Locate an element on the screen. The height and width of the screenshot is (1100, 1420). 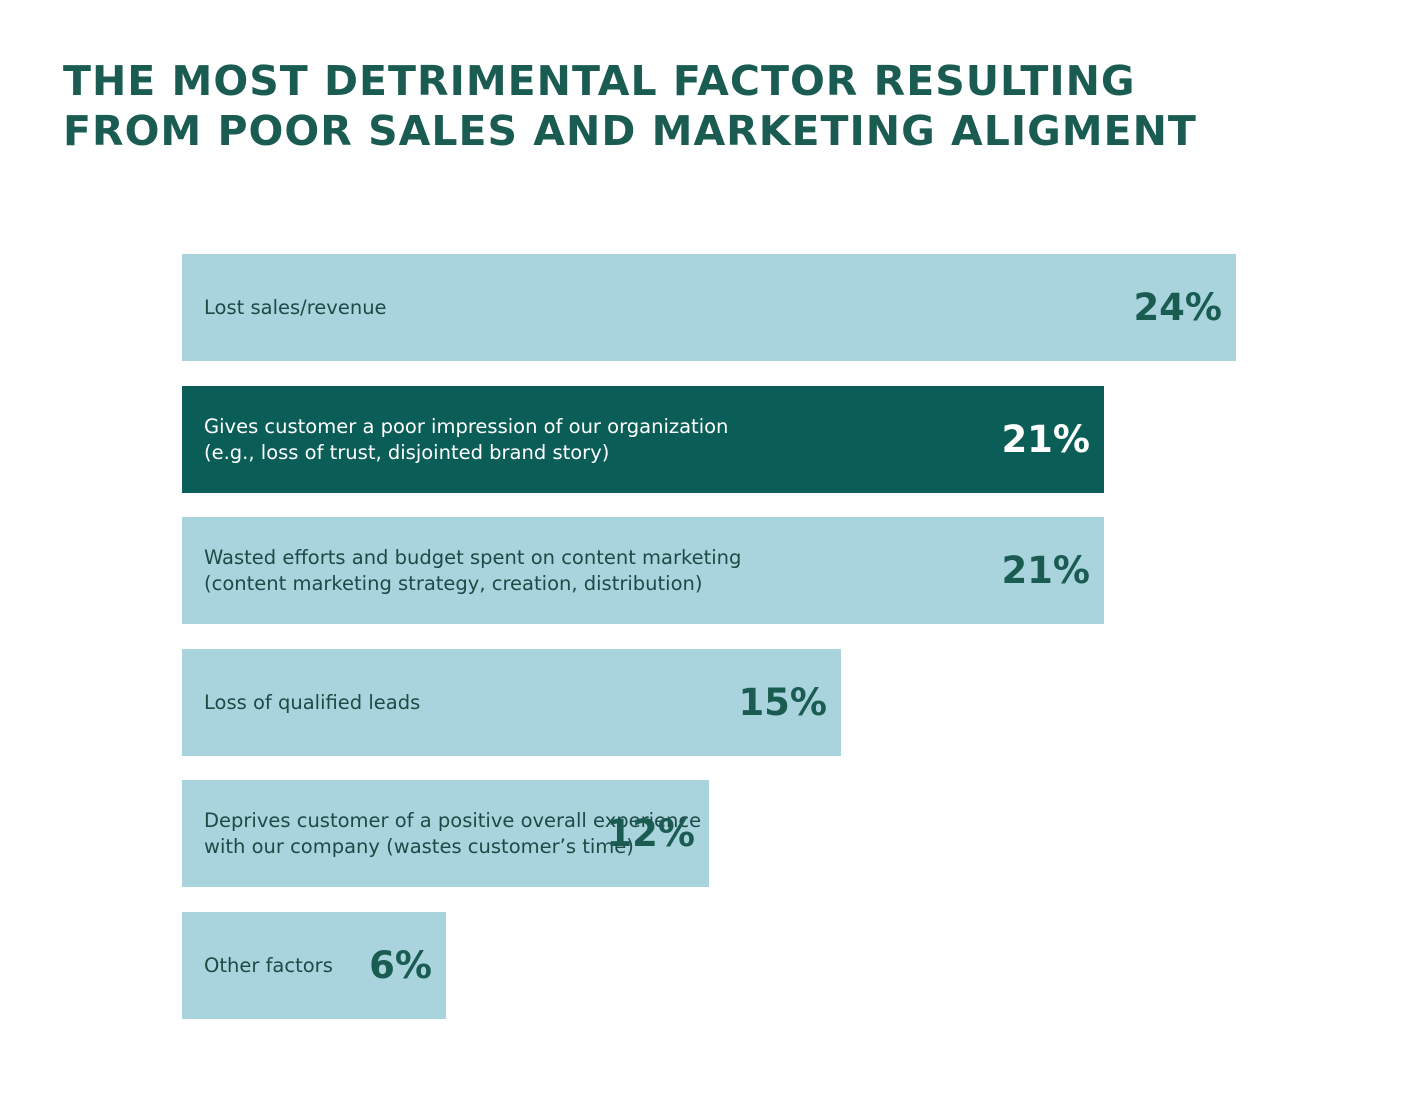
bar-value-label: 15% is located at coordinates (782, 702).